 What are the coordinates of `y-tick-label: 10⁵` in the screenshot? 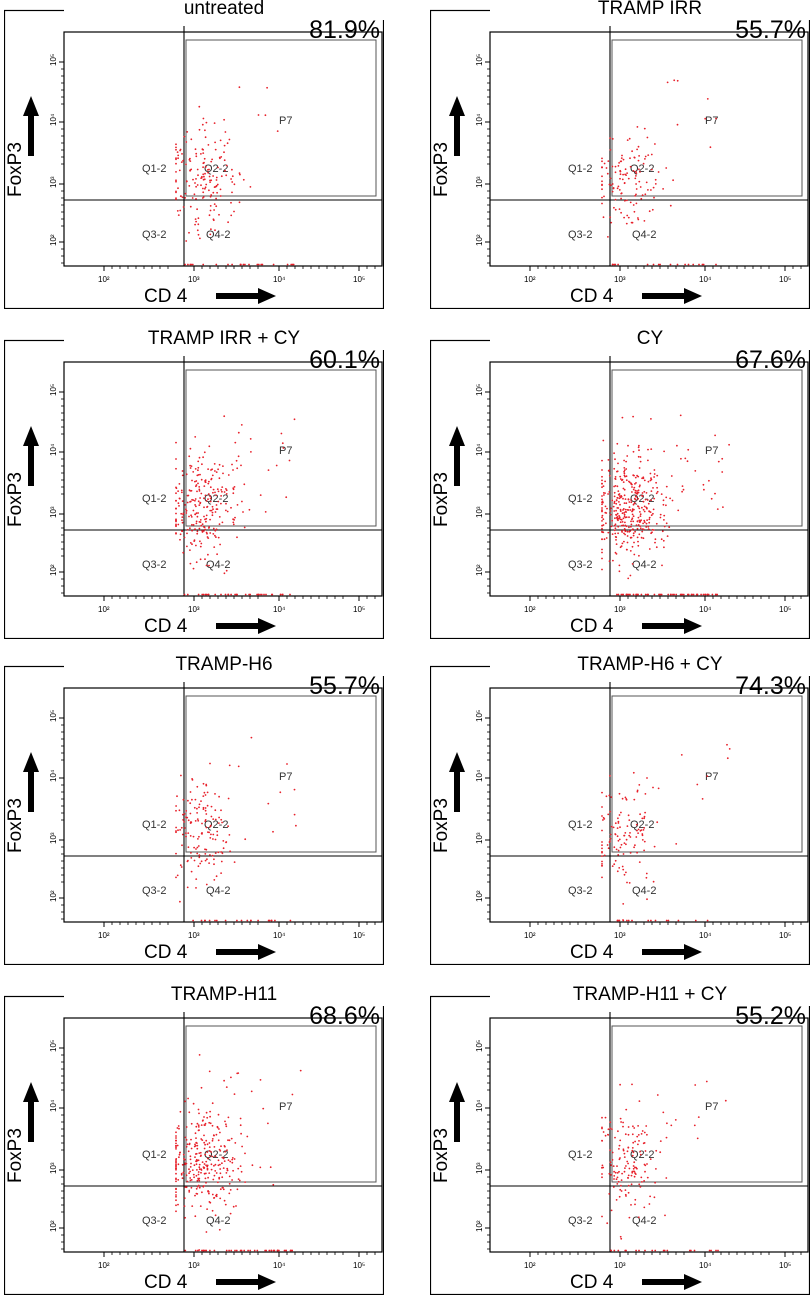 It's located at (53, 1046).